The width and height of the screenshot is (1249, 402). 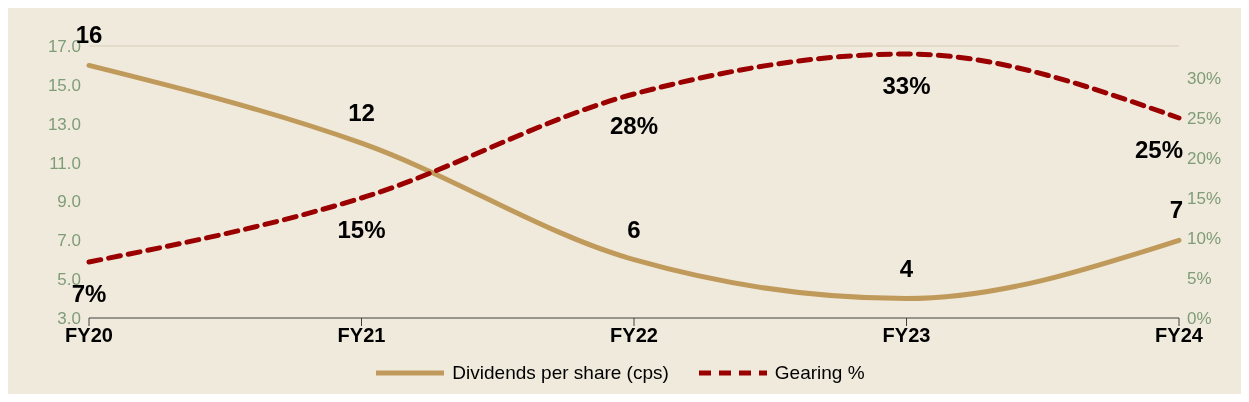 What do you see at coordinates (634, 125) in the screenshot?
I see `data-label: 28%` at bounding box center [634, 125].